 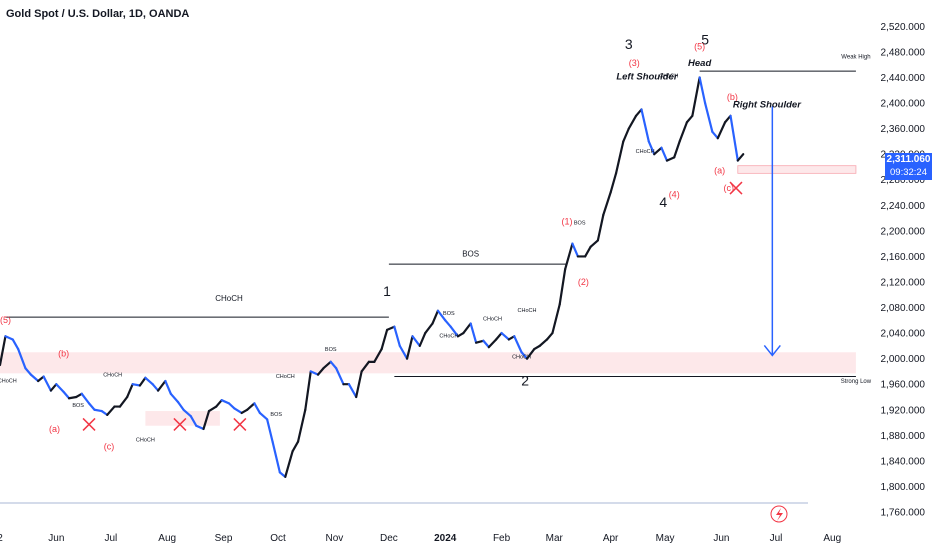 What do you see at coordinates (903, 282) in the screenshot?
I see `y-tick-label: 2,120.000` at bounding box center [903, 282].